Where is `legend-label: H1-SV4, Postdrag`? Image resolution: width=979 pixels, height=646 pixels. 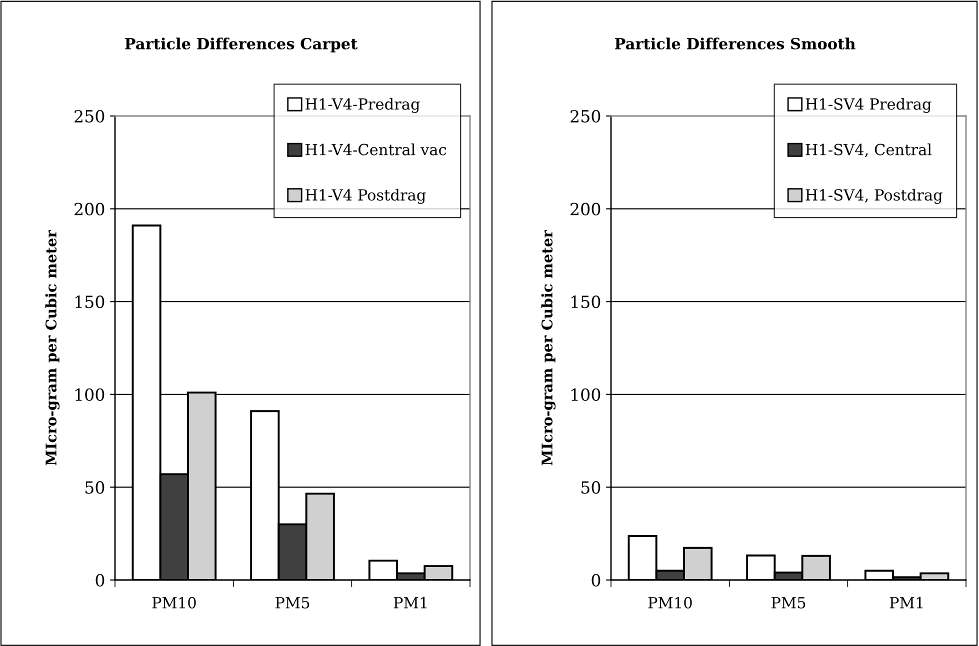
legend-label: H1-SV4, Postdrag is located at coordinates (874, 196).